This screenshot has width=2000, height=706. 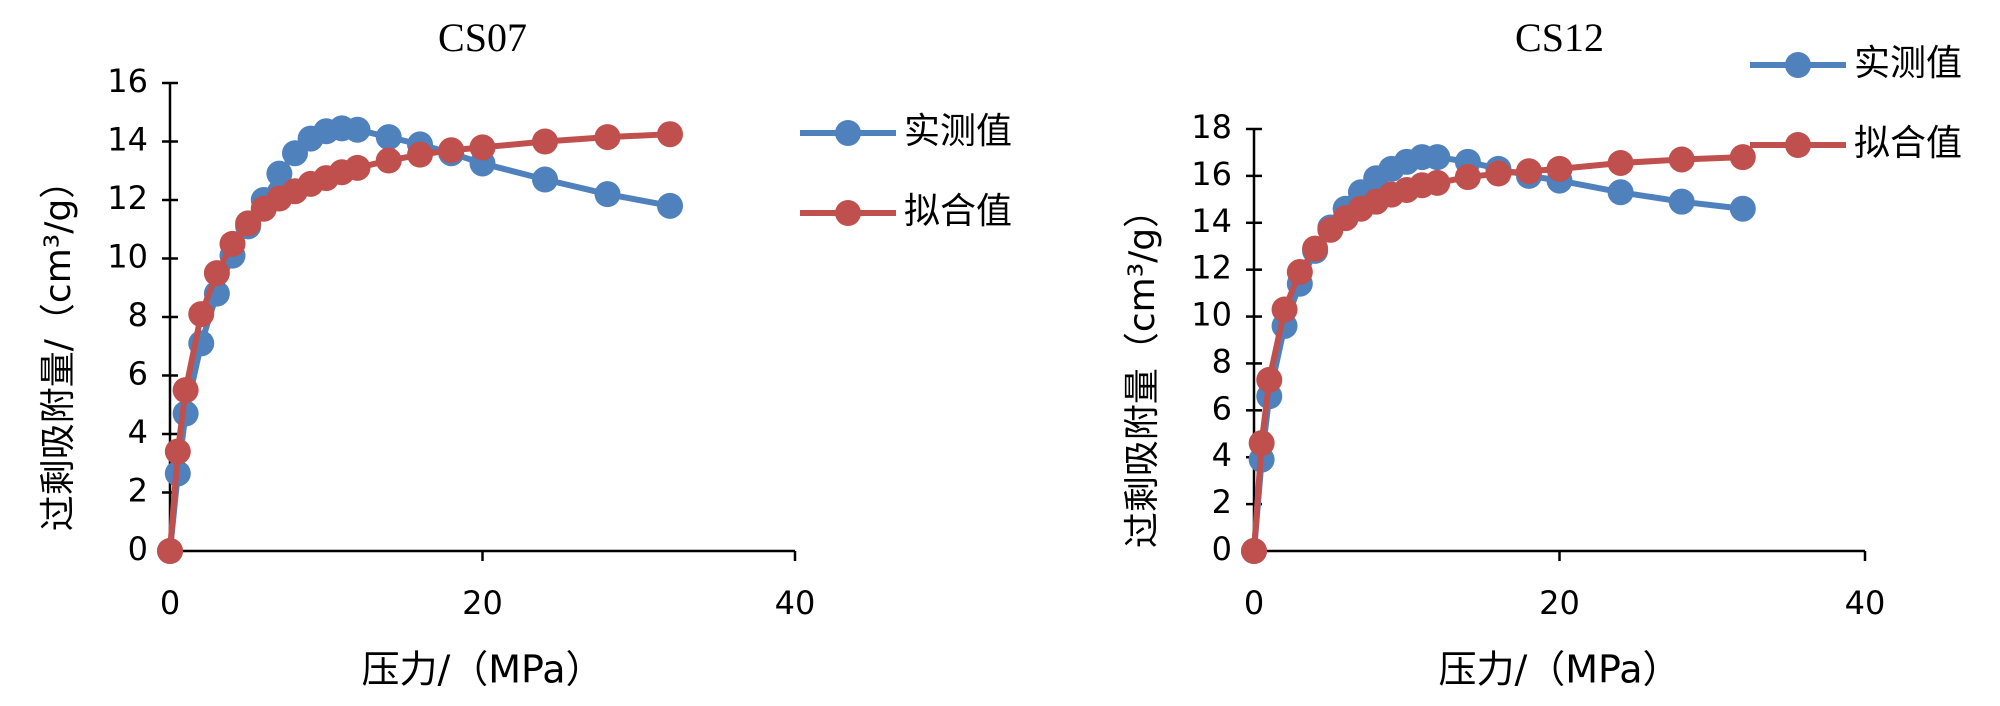 What do you see at coordinates (482, 37) in the screenshot?
I see `chart-title: CS07` at bounding box center [482, 37].